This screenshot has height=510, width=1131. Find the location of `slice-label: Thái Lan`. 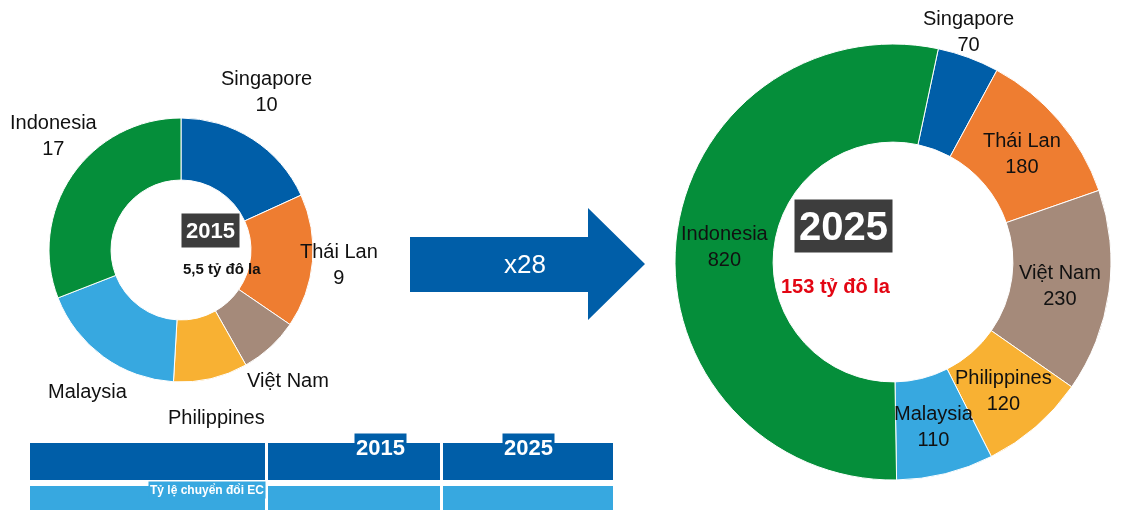

slice-label: Thái Lan is located at coordinates (1022, 140).